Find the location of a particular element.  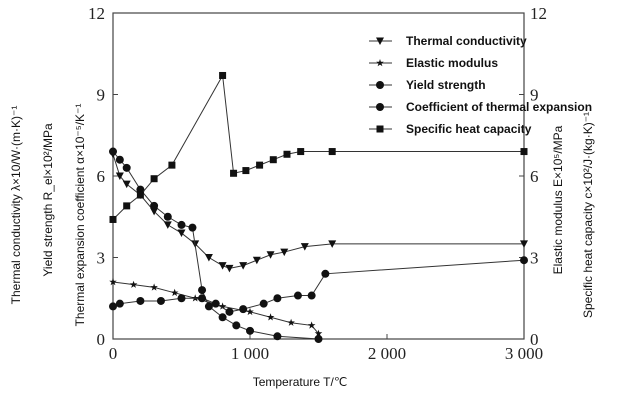

x-tick-label: 2 000 is located at coordinates (387, 353).